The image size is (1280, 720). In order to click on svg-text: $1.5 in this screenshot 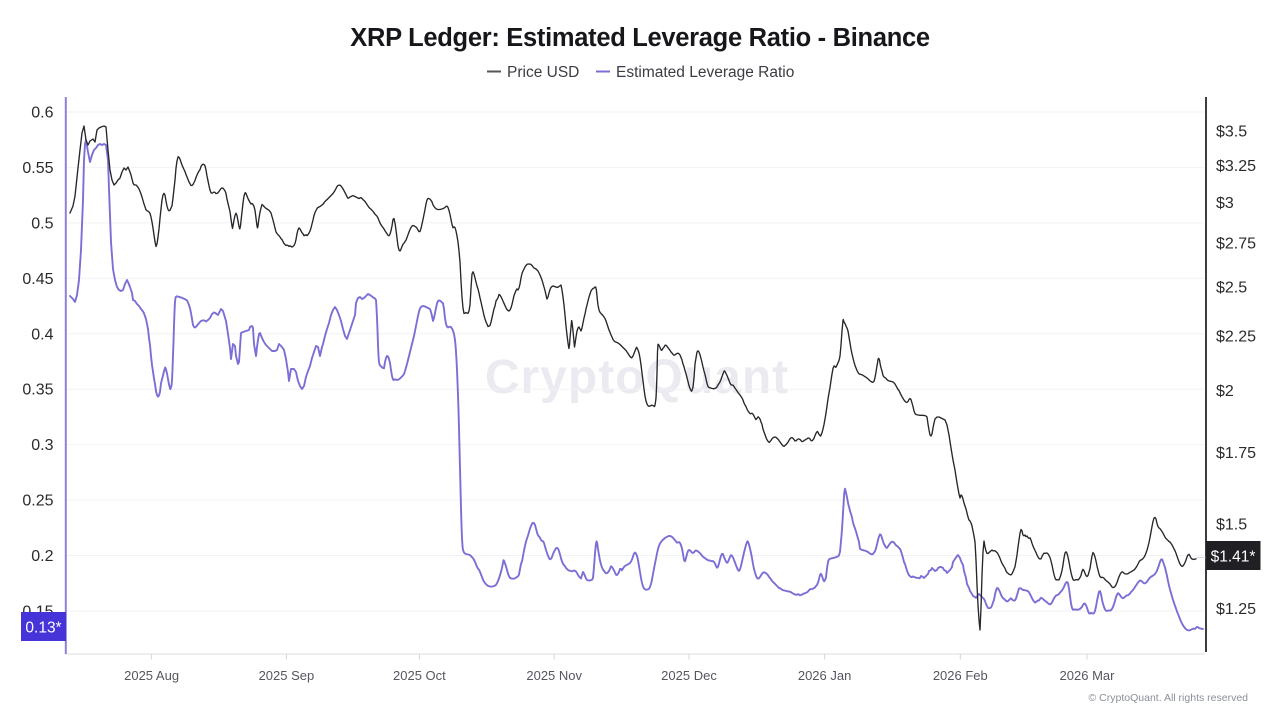, I will do `click(1231, 525)`.